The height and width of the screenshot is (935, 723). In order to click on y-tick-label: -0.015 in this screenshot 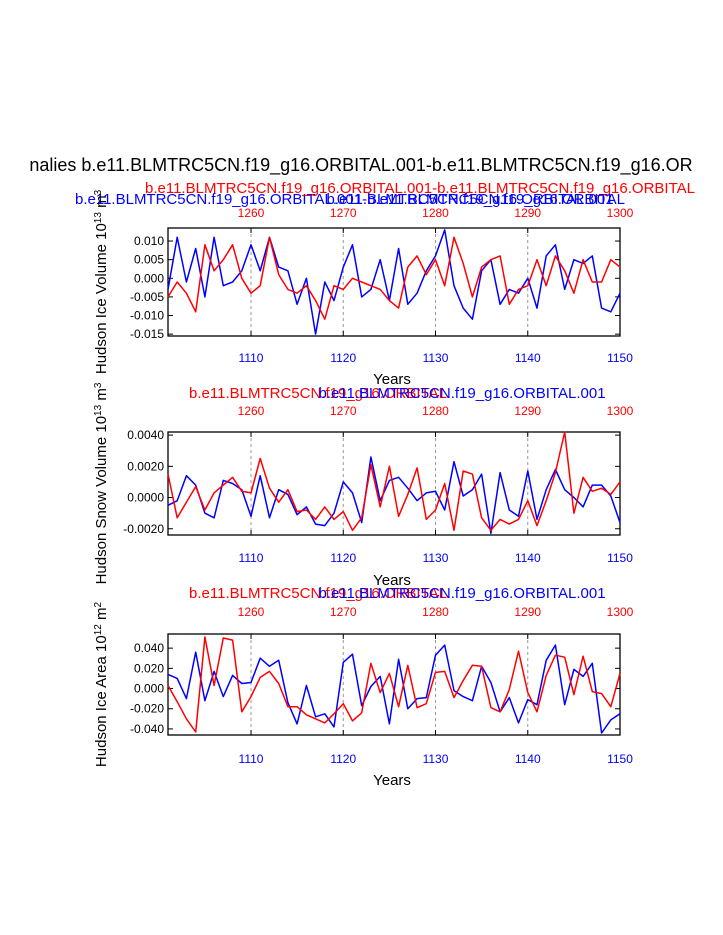, I will do `click(147, 334)`.